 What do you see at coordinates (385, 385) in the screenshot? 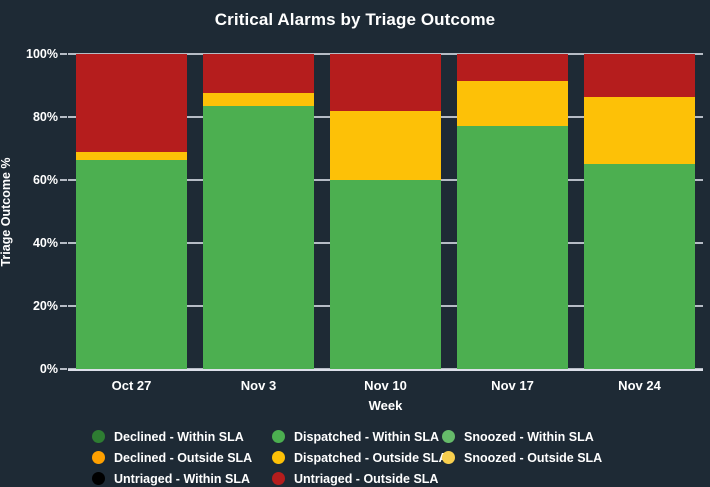
I see `x-tick-label-nov-10: Nov 10` at bounding box center [385, 385].